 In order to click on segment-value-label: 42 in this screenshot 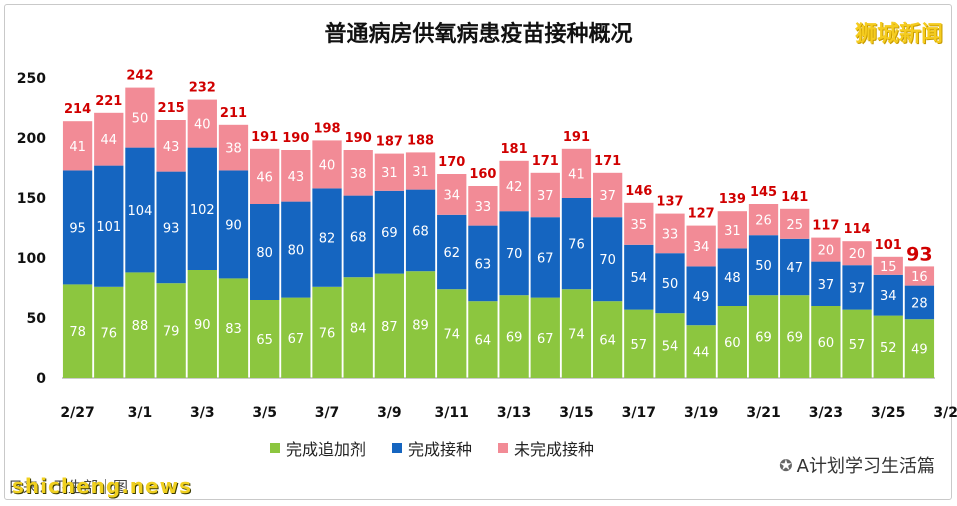, I will do `click(514, 187)`.